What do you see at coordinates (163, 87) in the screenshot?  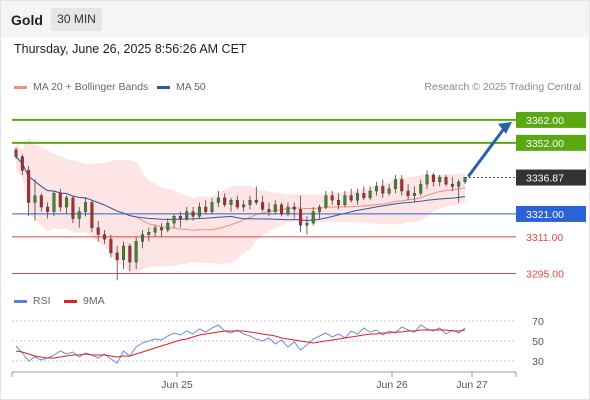 I see `legend-ma50-swatch` at bounding box center [163, 87].